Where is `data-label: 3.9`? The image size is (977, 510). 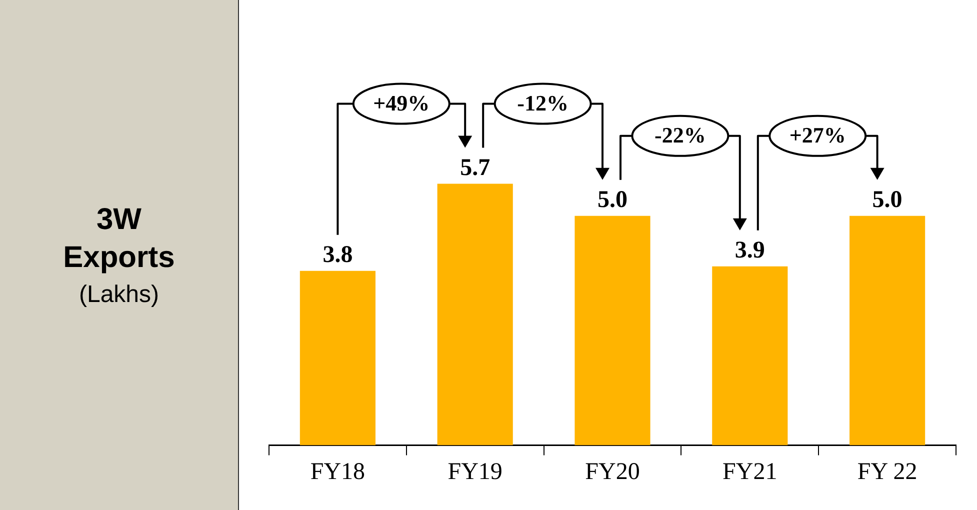
data-label: 3.9 is located at coordinates (749, 251).